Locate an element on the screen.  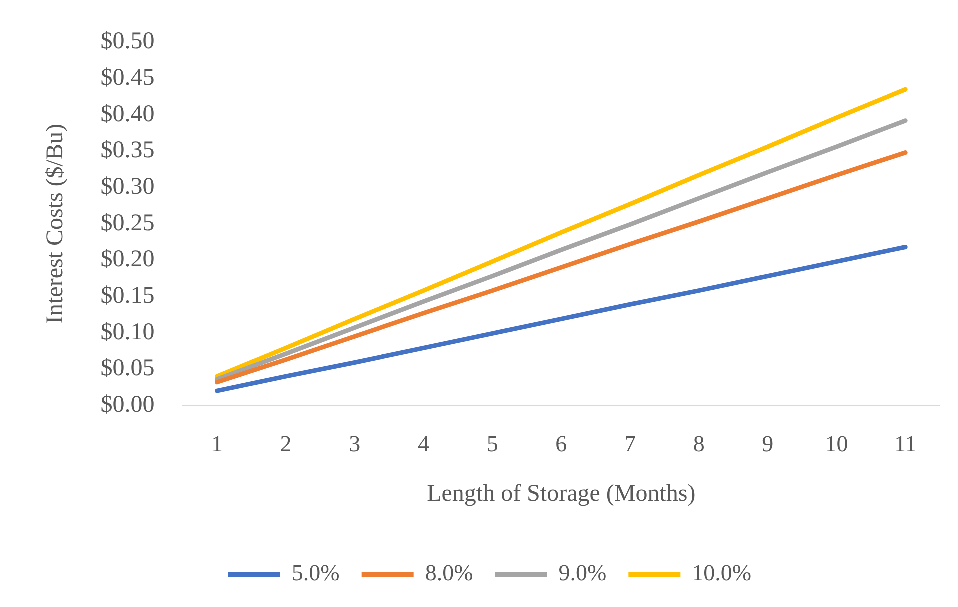
y-tick-label: $0.30 is located at coordinates (127, 187).